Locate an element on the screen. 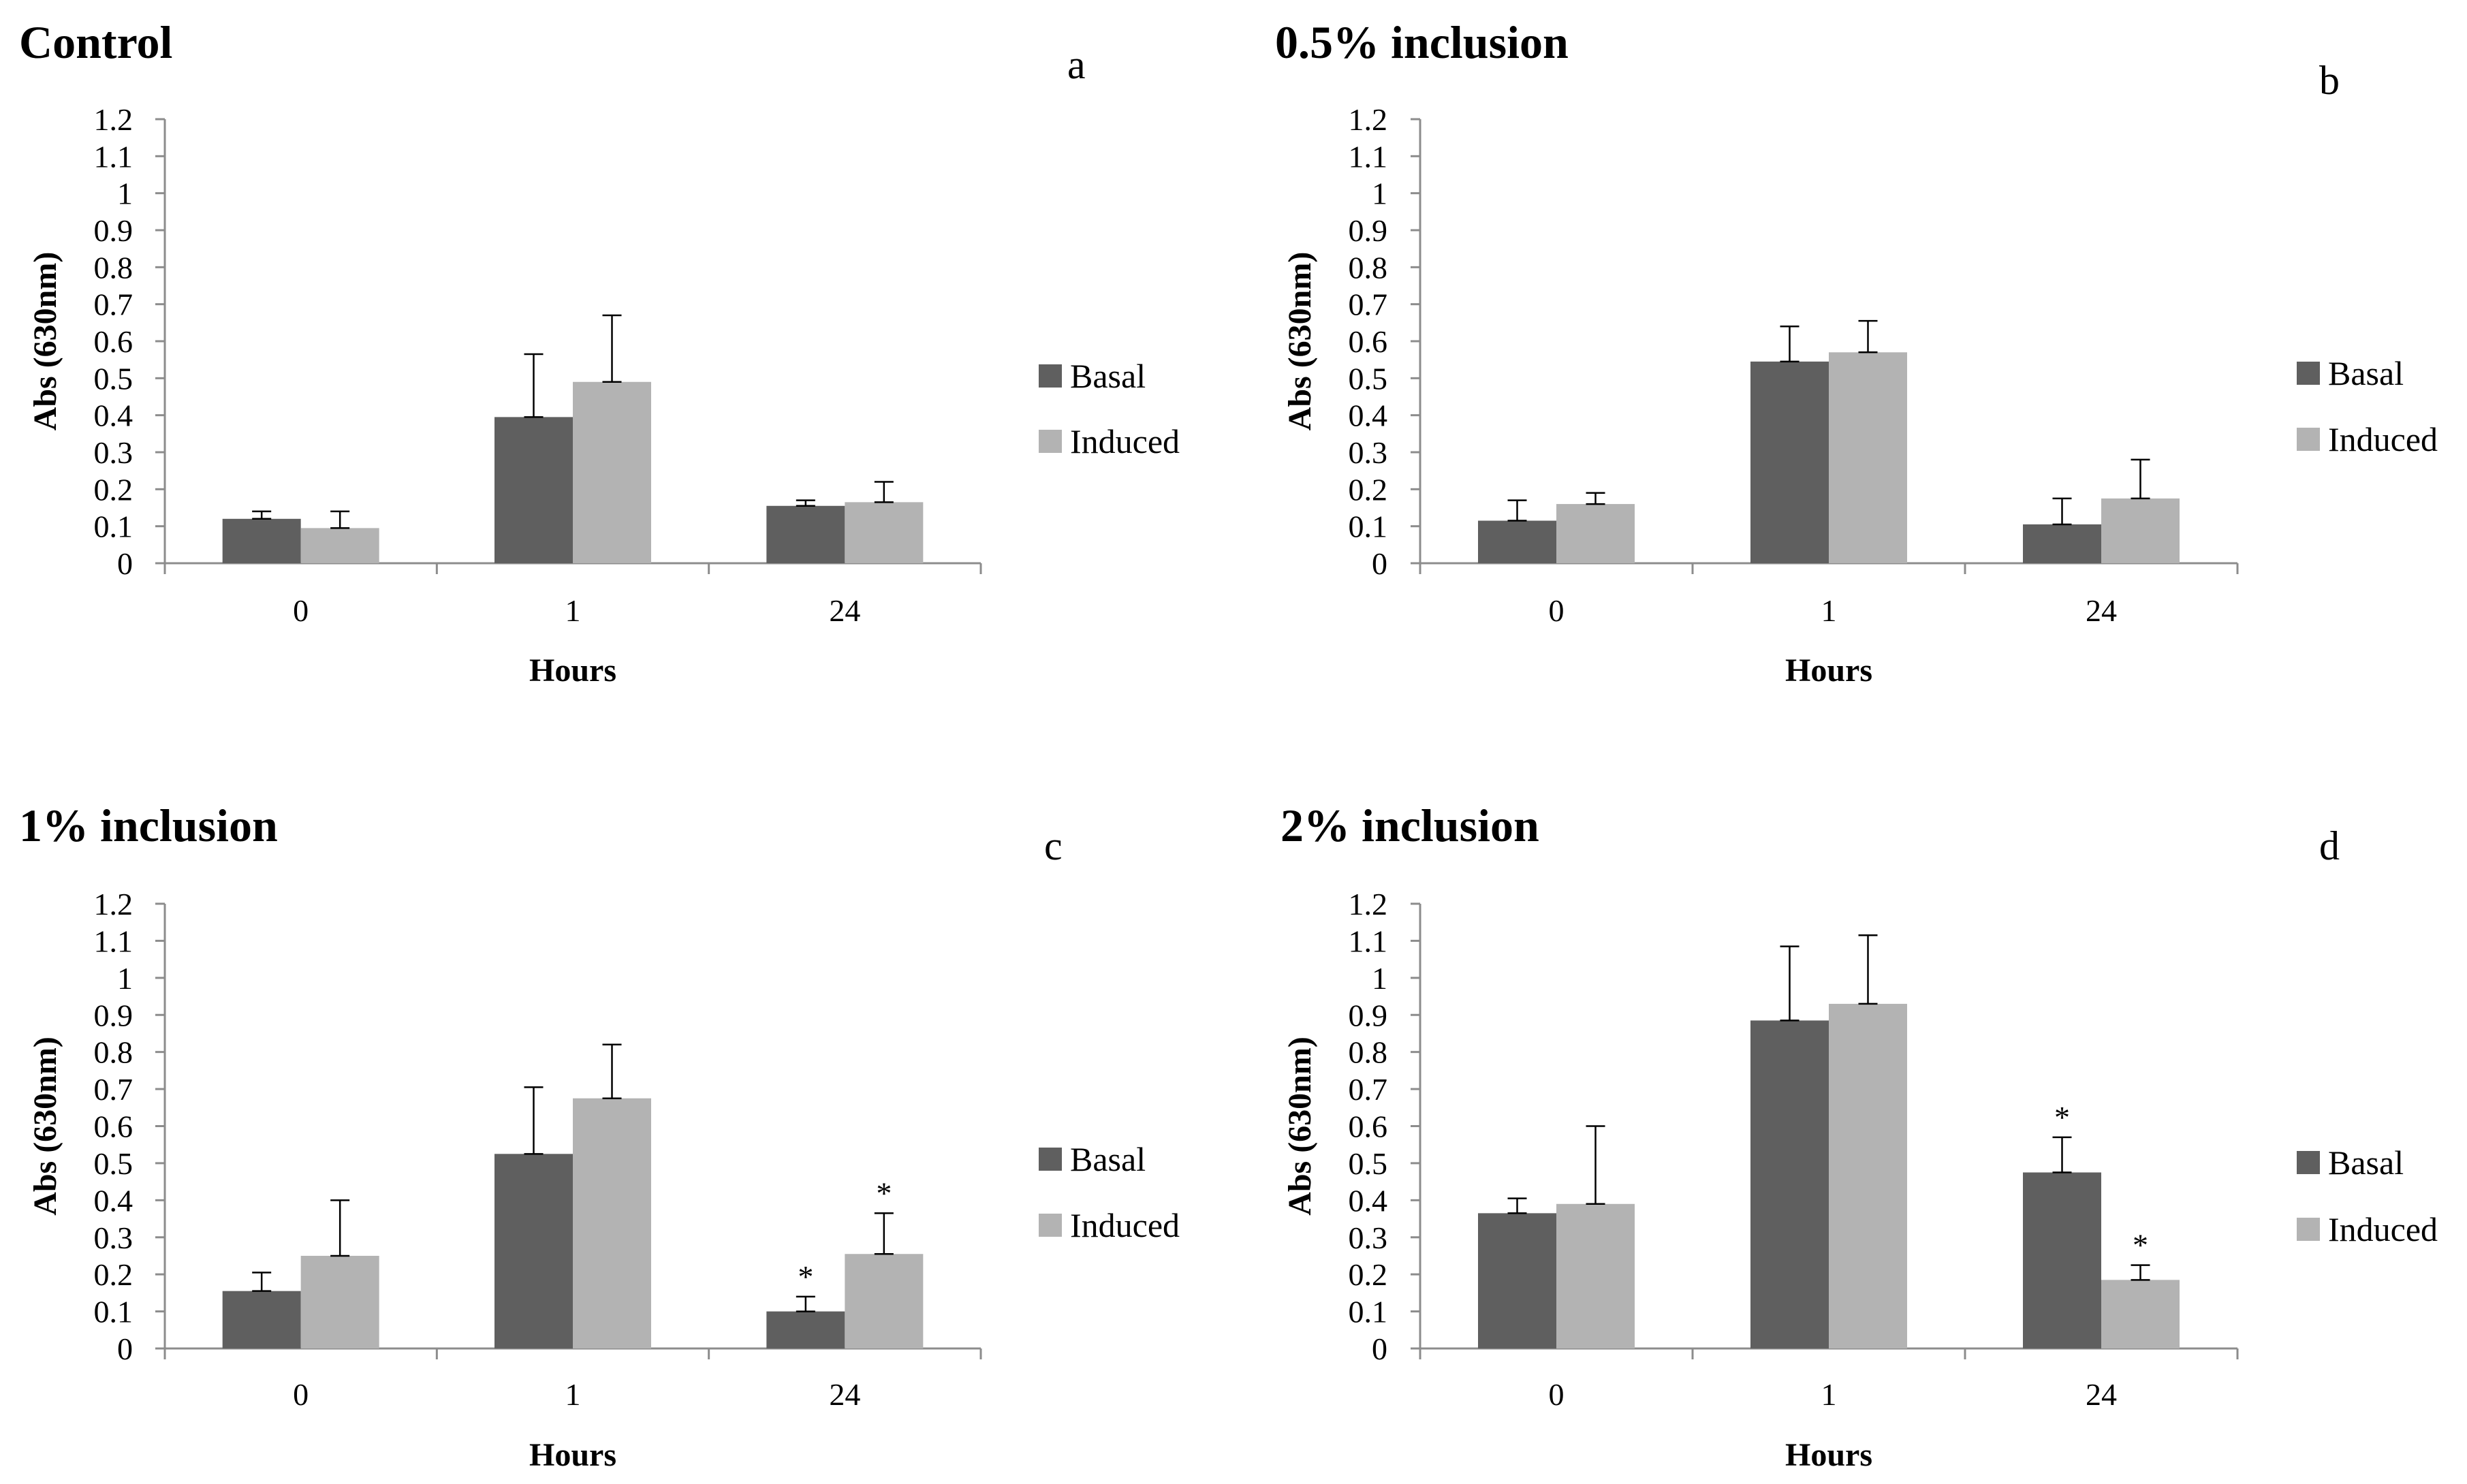 The height and width of the screenshot is (1484, 2467). panel-title: Control is located at coordinates (96, 42).